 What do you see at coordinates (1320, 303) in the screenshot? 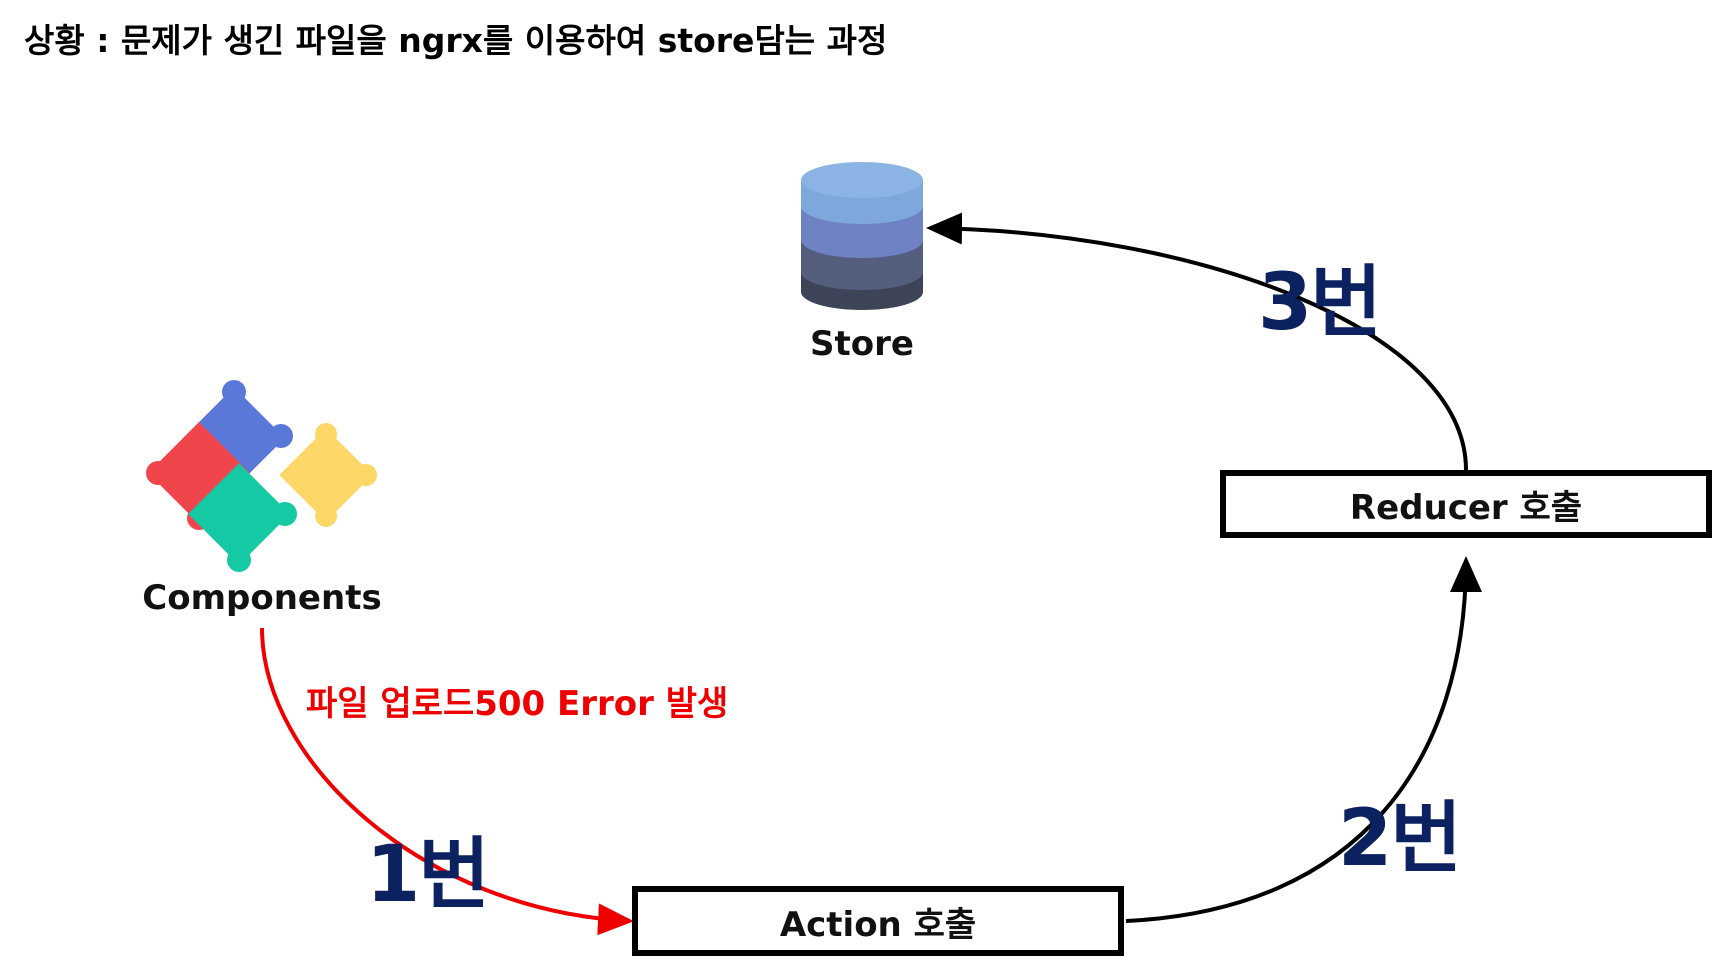
I see `step-3-label: 3번` at bounding box center [1320, 303].